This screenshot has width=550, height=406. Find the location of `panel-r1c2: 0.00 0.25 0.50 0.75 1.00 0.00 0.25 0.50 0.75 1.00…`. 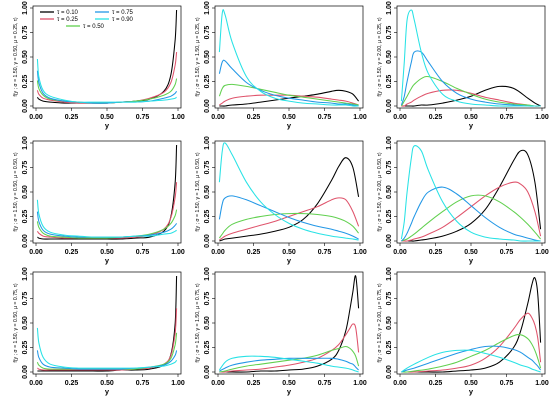

panel-r1c2: 0.00 0.25 0.50 0.75 1.00 0.00 0.25 0.50 0.75 1.00… is located at coordinates (281, 65).